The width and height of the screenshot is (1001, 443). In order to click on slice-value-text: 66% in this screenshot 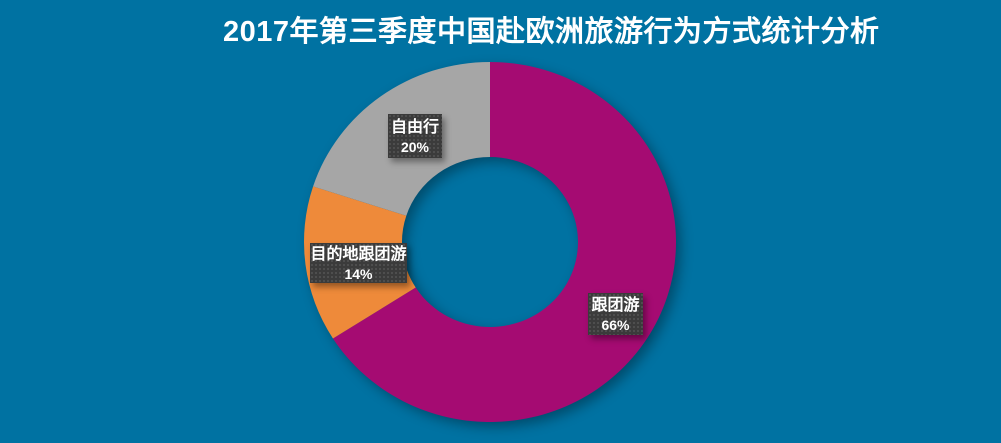, I will do `click(615, 324)`.